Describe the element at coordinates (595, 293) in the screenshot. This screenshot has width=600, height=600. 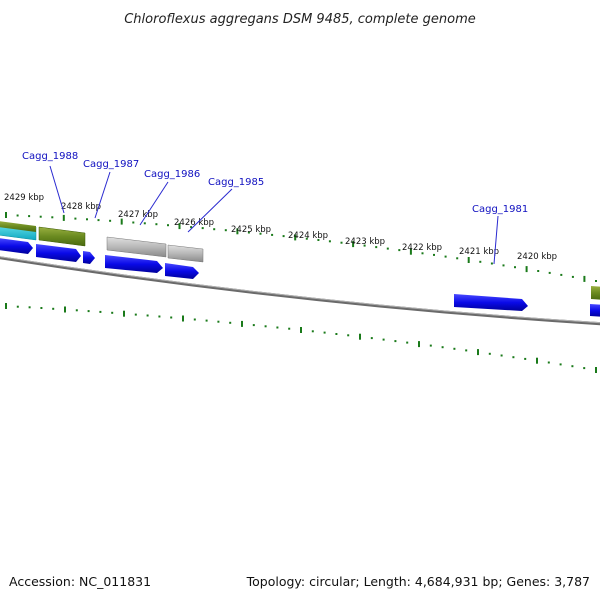
I see `gene-feature-olive-far-right` at that location.